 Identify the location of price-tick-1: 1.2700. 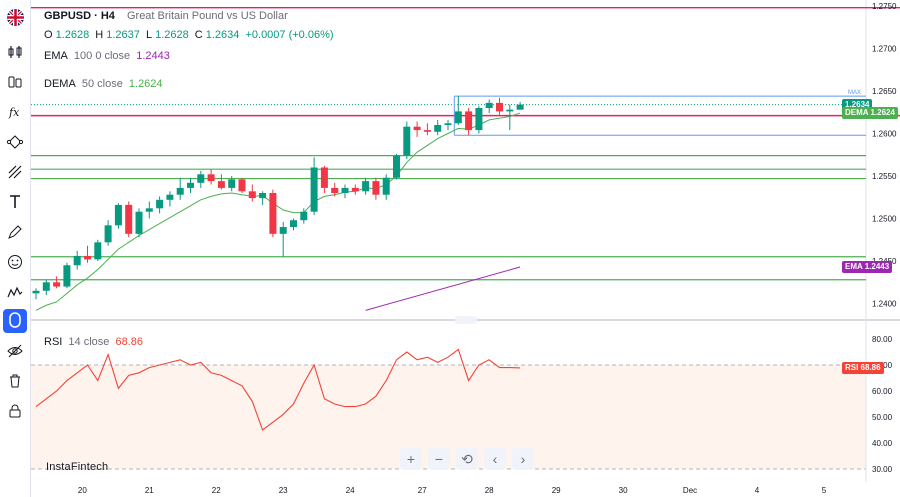
(884, 48).